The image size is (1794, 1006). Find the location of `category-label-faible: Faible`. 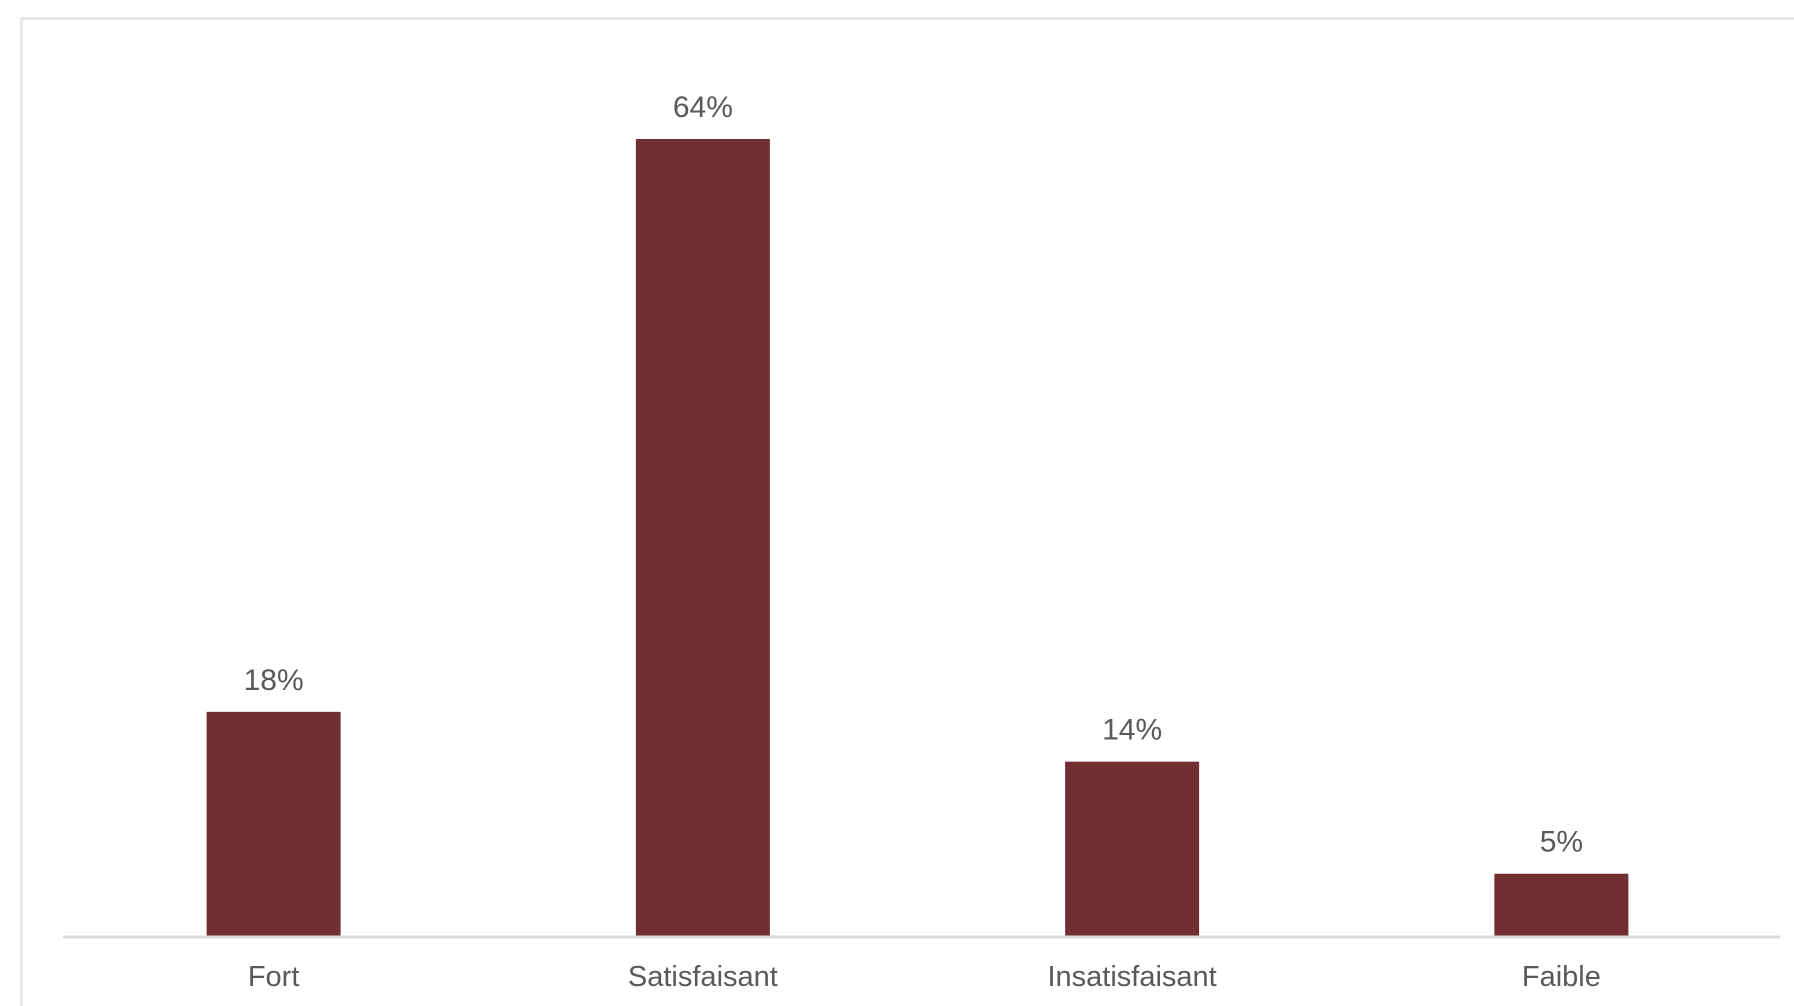

category-label-faible: Faible is located at coordinates (1561, 977).